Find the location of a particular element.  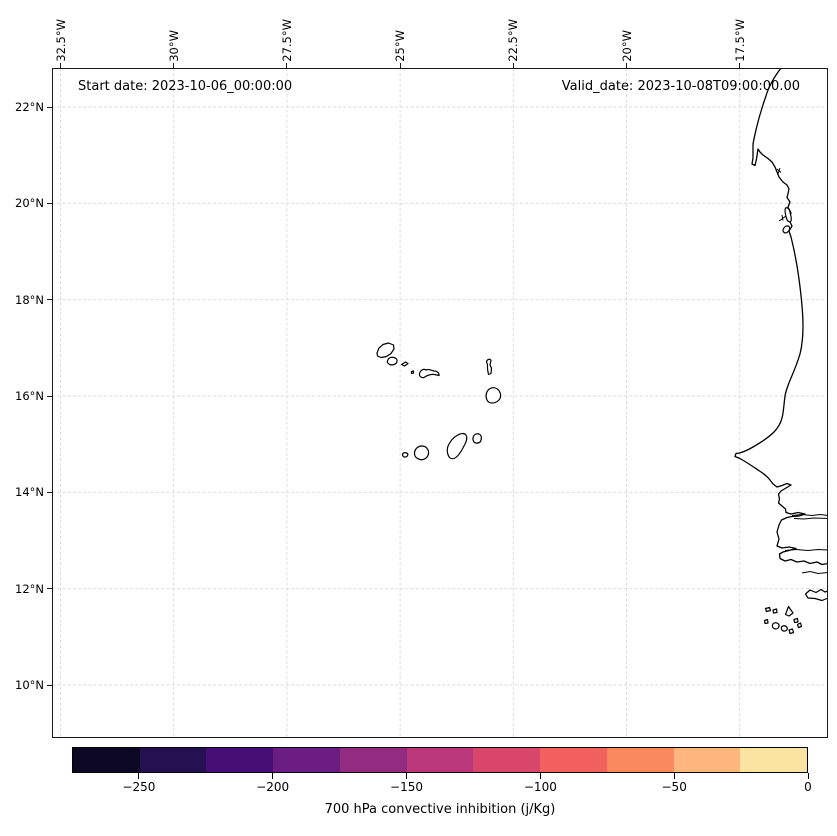

colorbar is located at coordinates (440, 760).